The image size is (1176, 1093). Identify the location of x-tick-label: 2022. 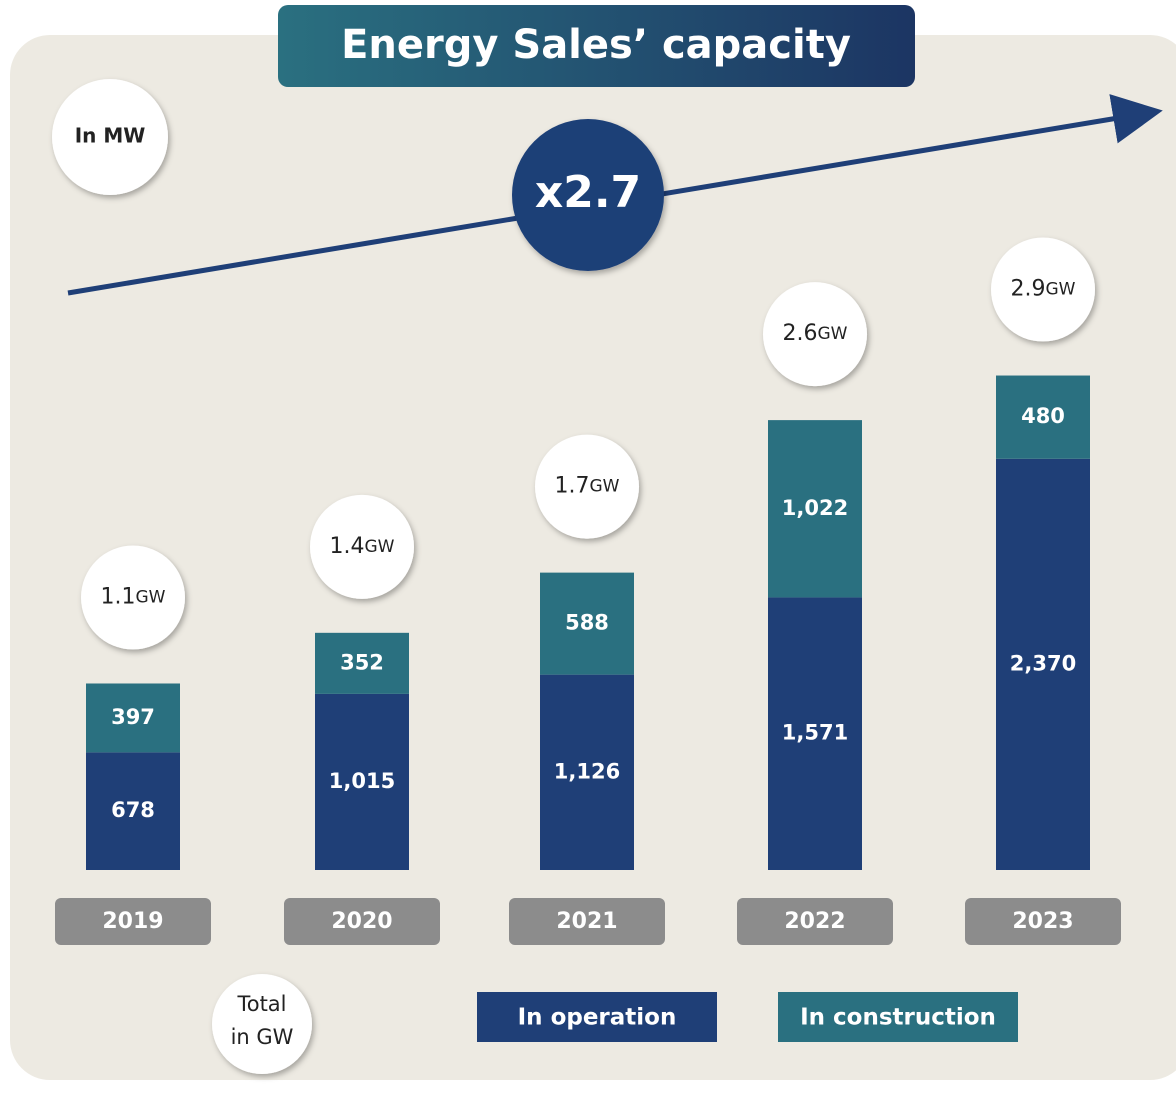
(814, 921).